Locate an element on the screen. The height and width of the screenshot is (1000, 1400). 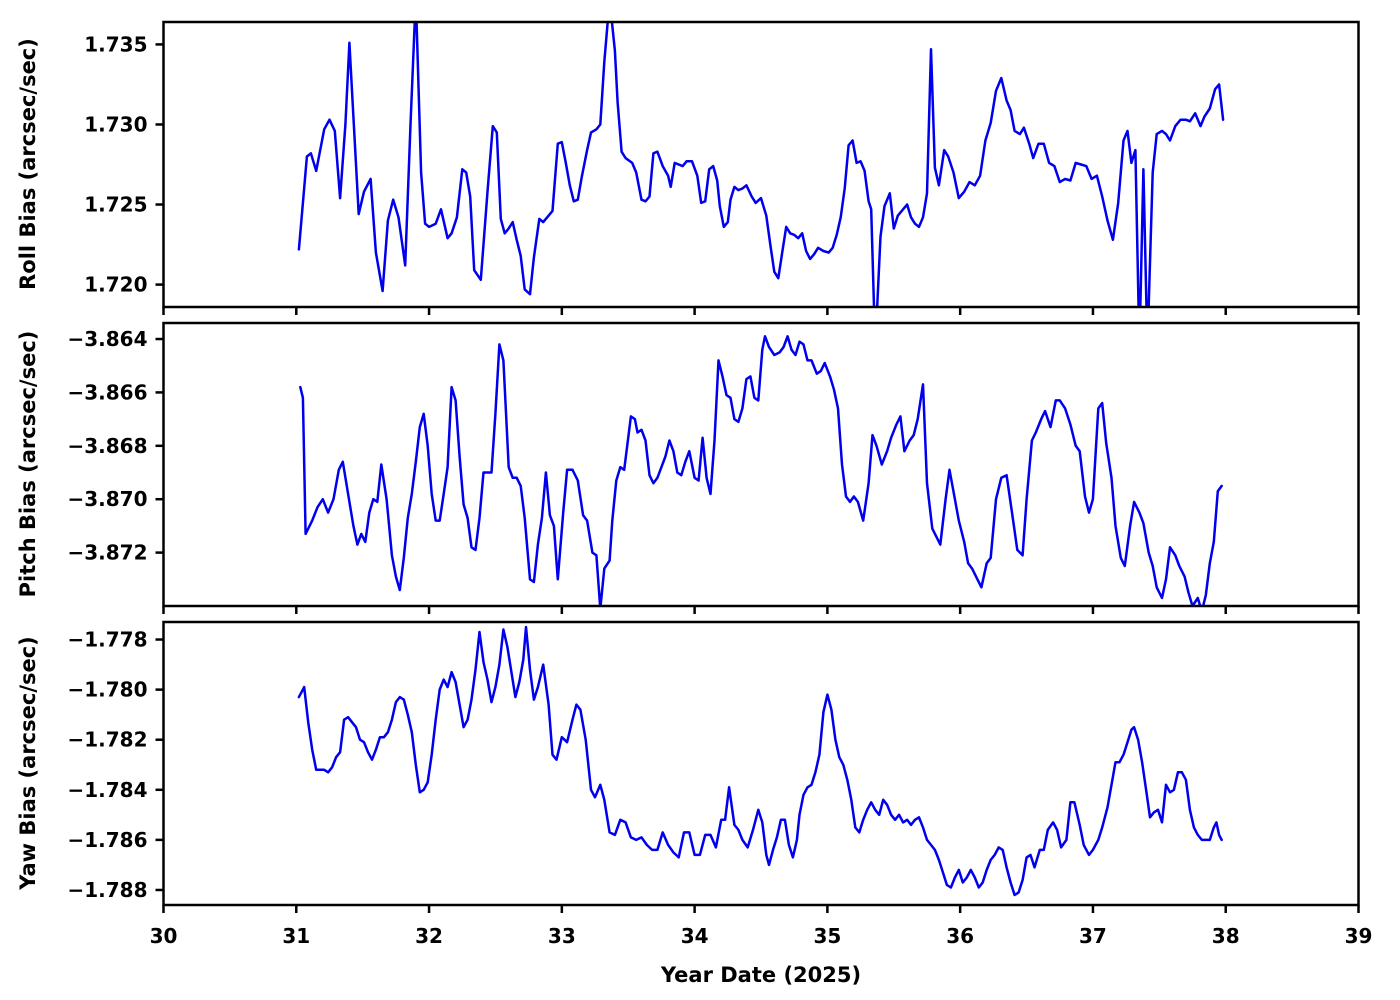
x-axis-label: Year Date (2025) is located at coordinates (761, 975).